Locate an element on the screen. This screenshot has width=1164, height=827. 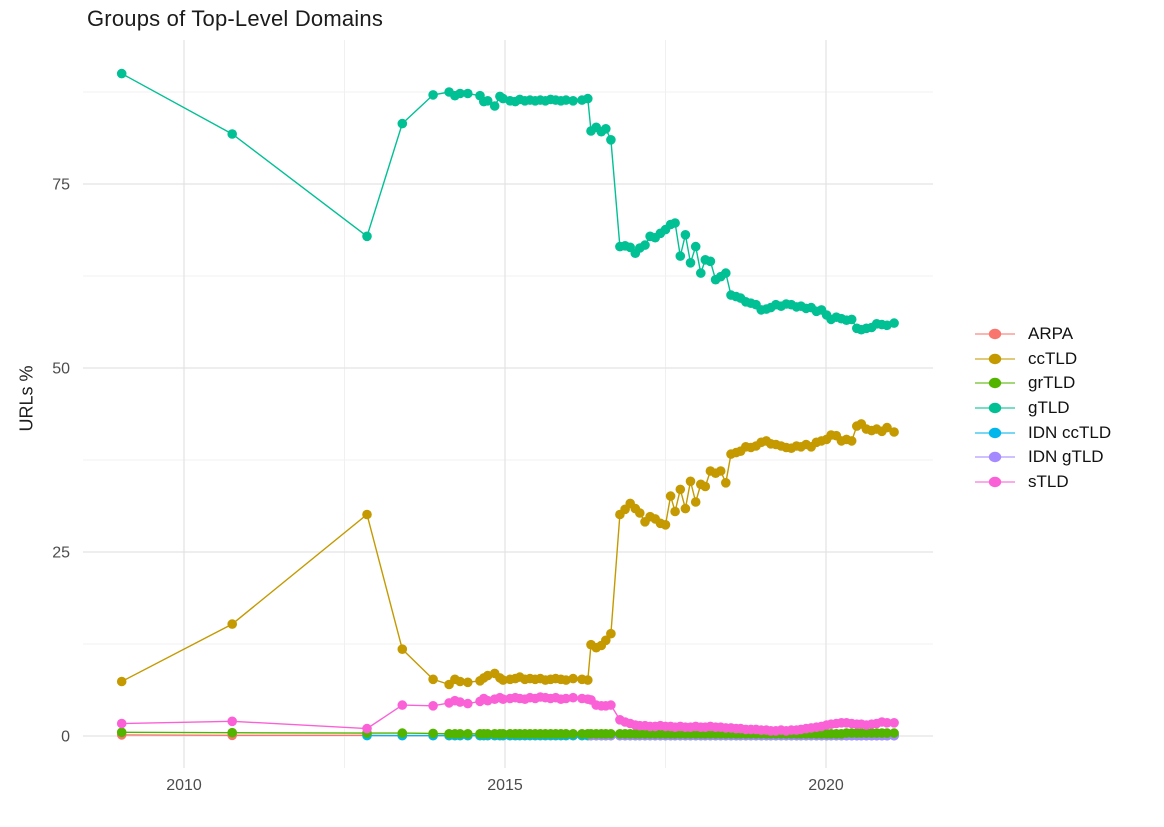
y-tick-label: 25 is located at coordinates (61, 553).